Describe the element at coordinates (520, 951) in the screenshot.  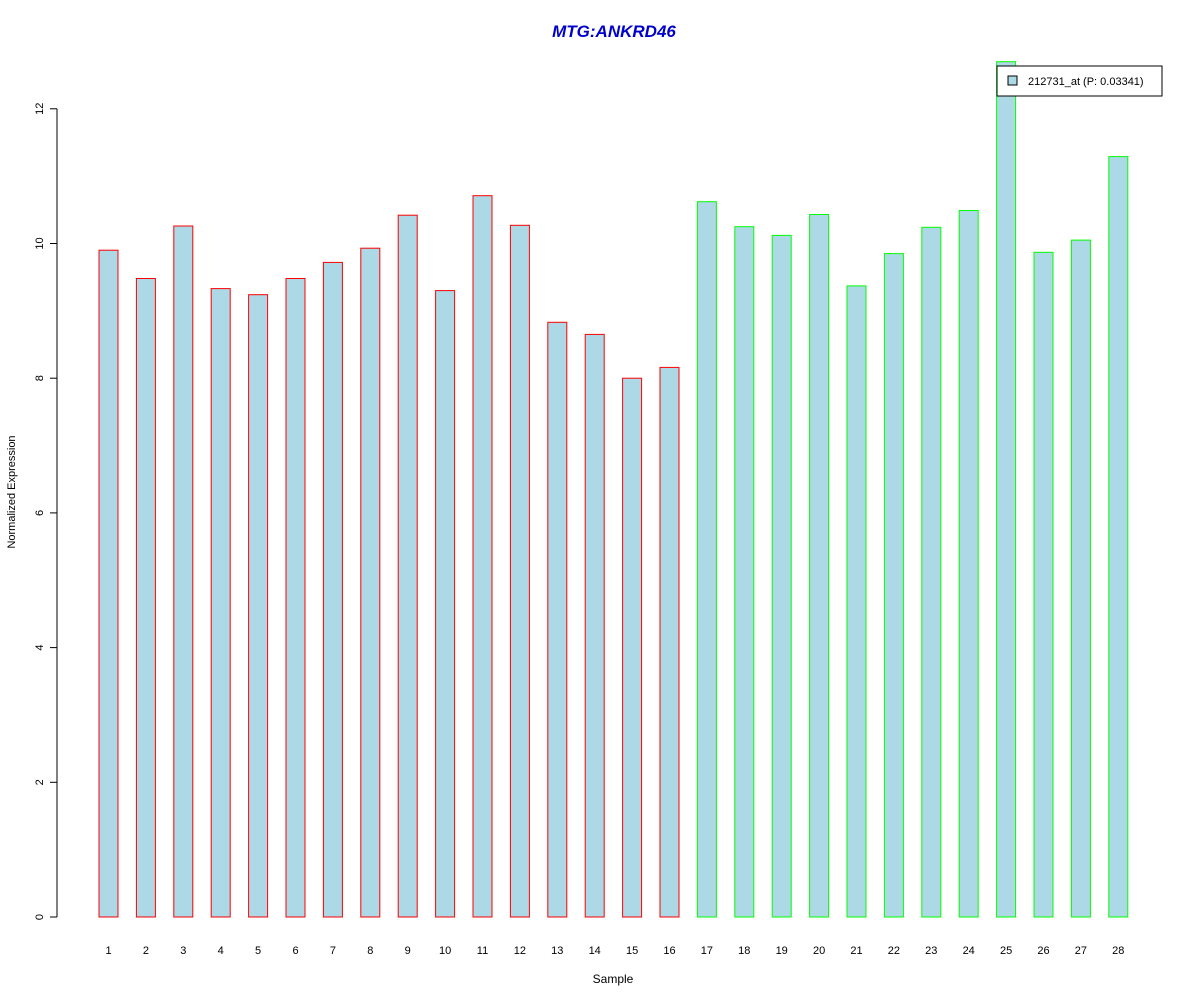
I see `x-tick-label: 12` at that location.